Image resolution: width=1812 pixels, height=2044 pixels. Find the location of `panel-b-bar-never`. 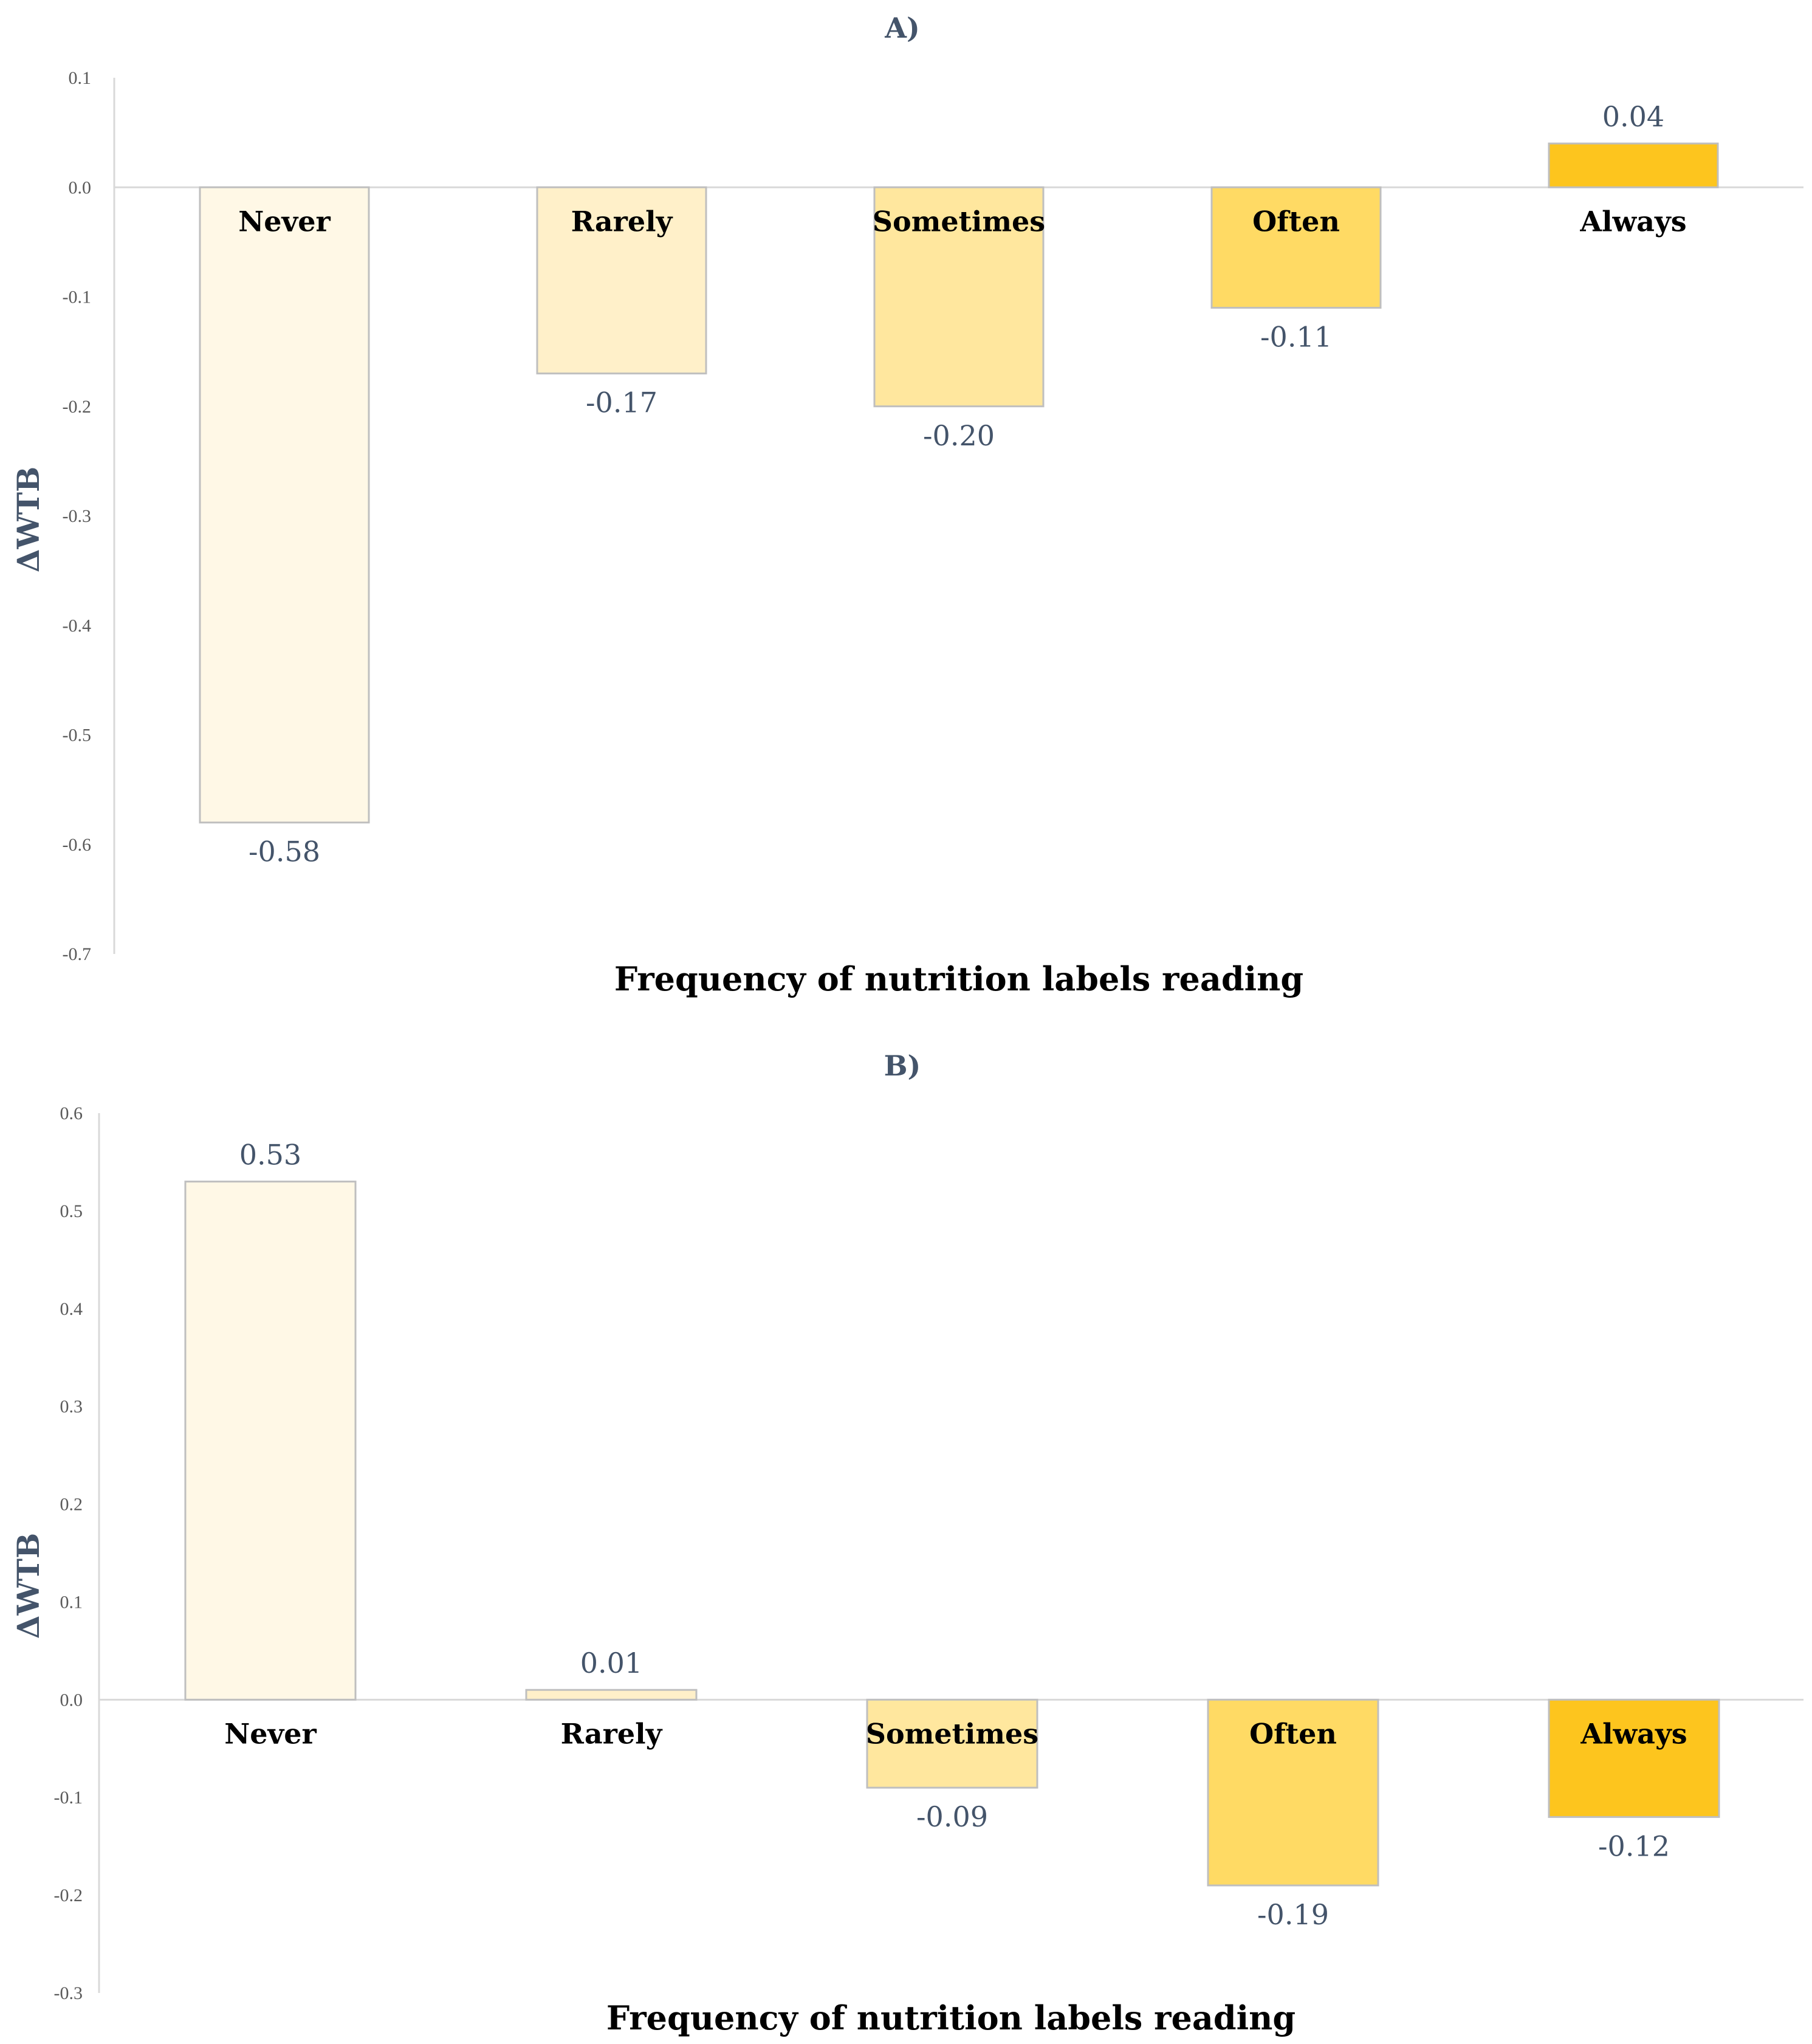

panel-b-bar-never is located at coordinates (270, 1441).